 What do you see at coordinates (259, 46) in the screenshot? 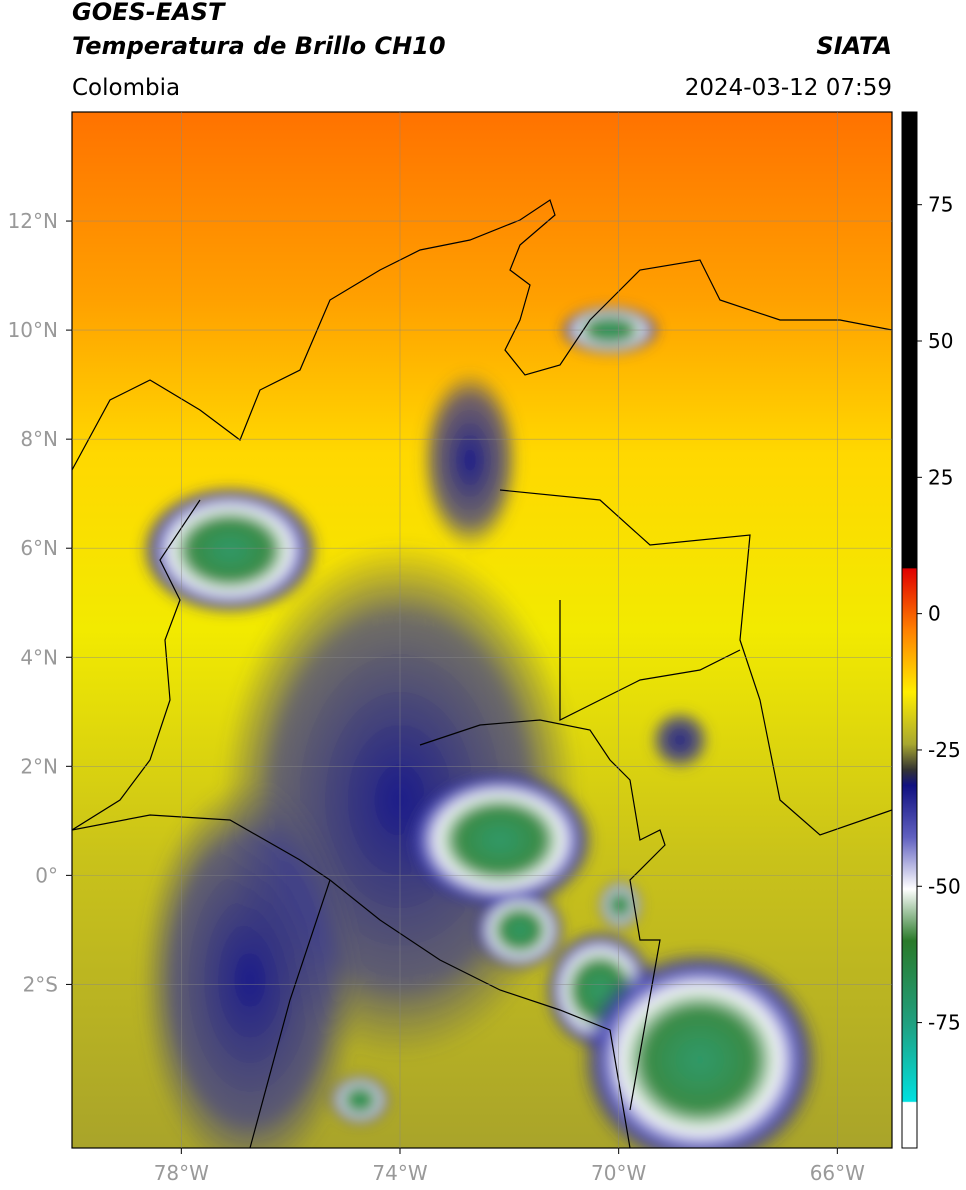
I see `subtitle: Temperatura de Brillo CH10` at bounding box center [259, 46].